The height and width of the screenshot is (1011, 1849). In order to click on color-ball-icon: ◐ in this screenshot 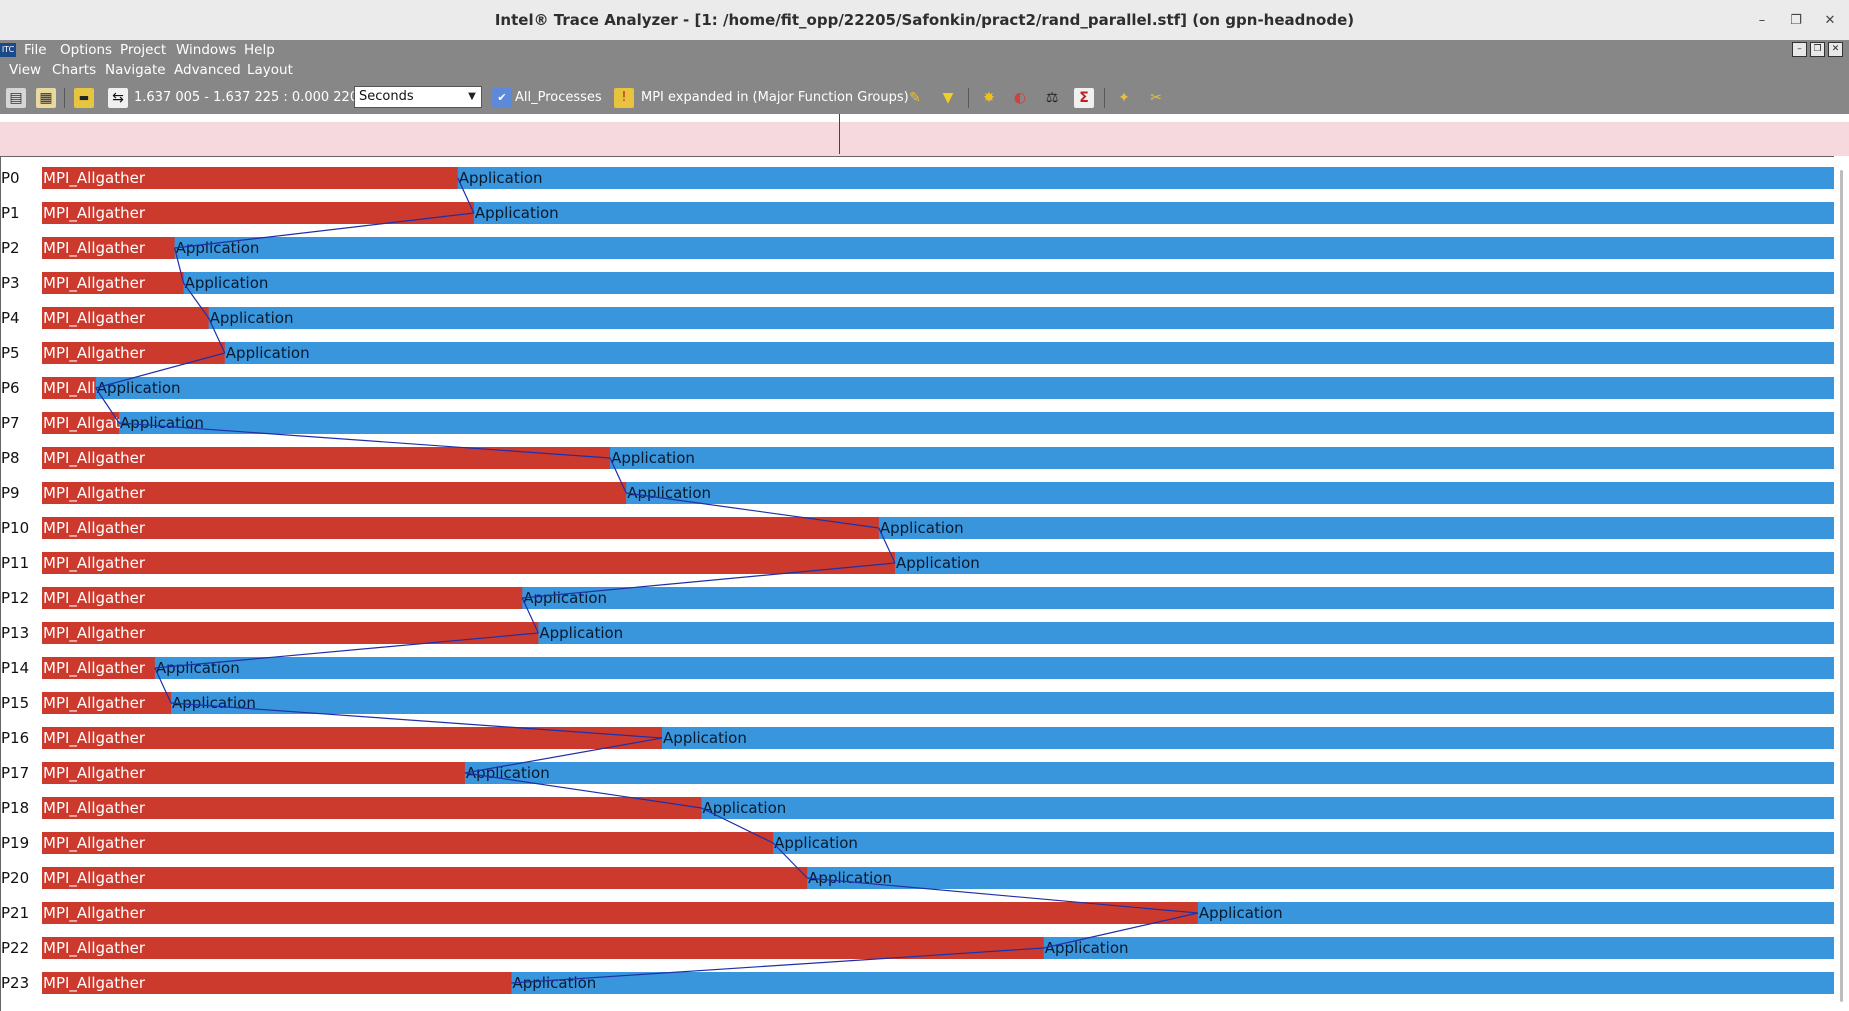, I will do `click(1020, 98)`.